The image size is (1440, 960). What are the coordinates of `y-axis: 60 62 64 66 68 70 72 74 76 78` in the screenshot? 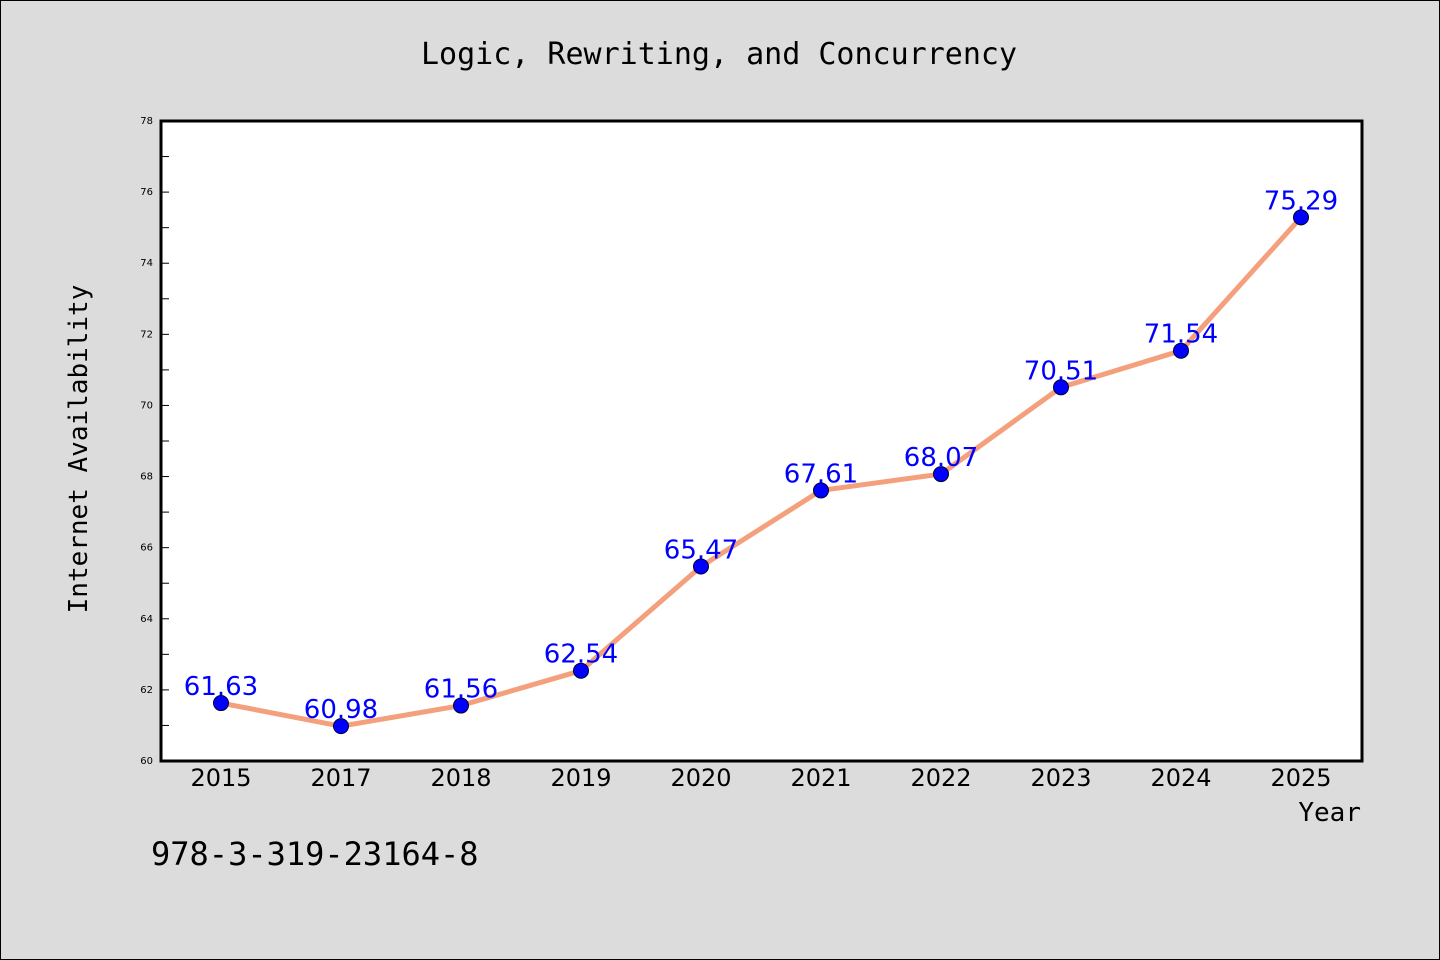 It's located at (154, 441).